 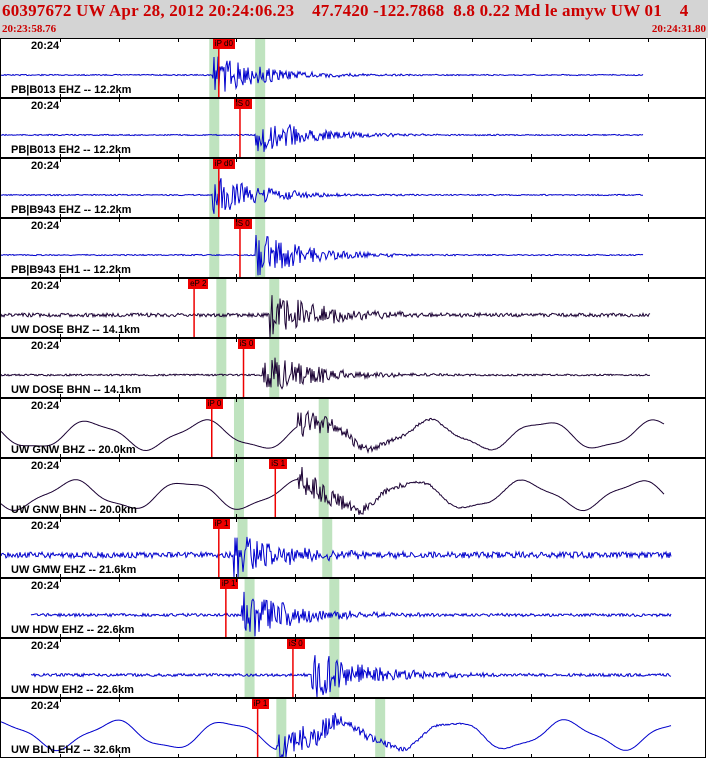 What do you see at coordinates (353, 368) in the screenshot?
I see `trace-panel: 20:24 iS 0 UW DOSE BHN -- 14.1km` at bounding box center [353, 368].